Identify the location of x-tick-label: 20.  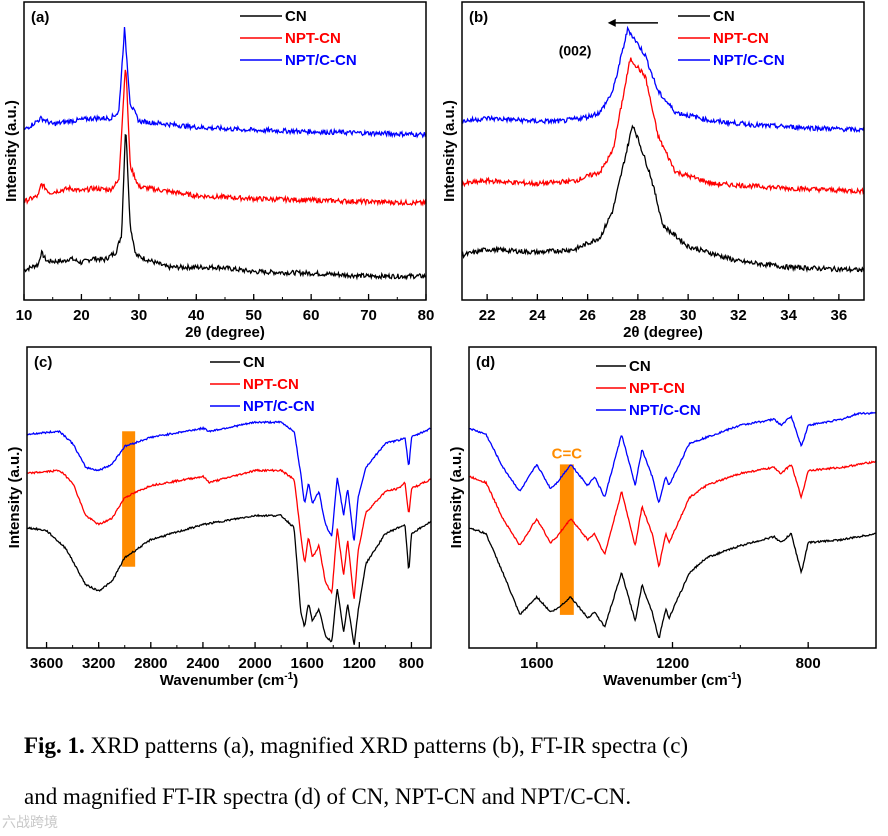
(81, 315).